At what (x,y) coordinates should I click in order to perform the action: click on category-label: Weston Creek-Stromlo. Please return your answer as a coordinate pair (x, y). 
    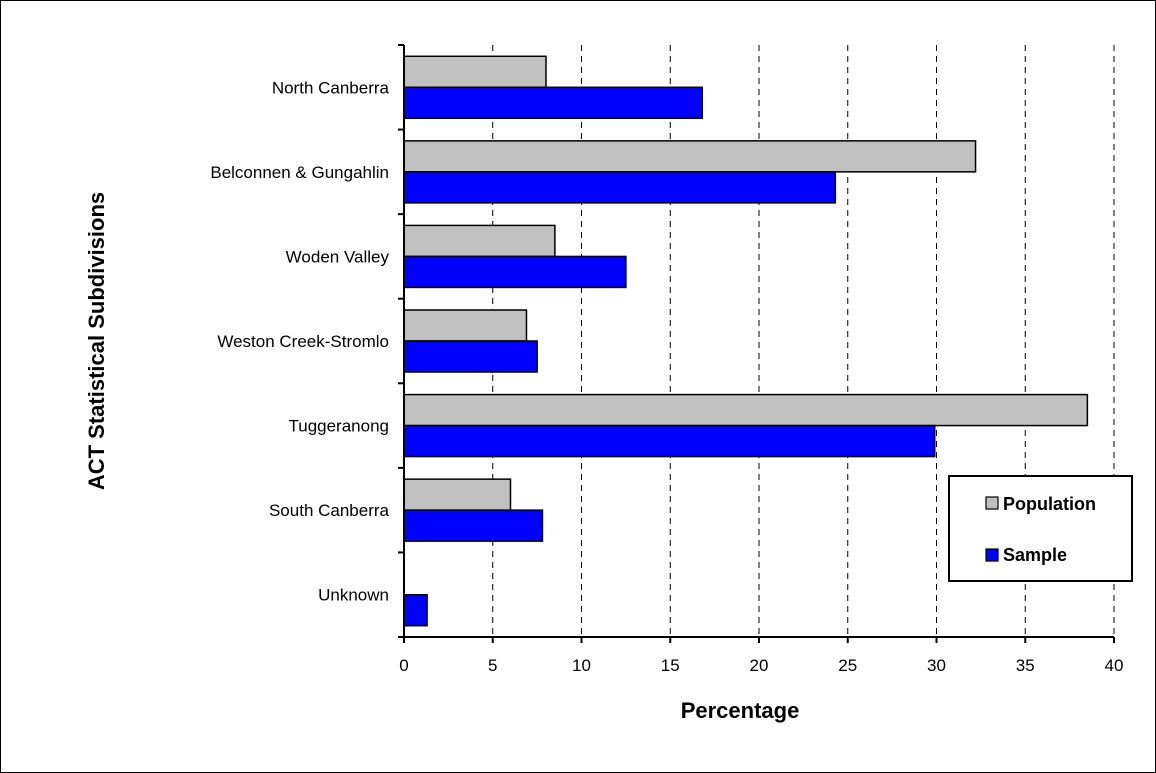
    Looking at the image, I should click on (303, 341).